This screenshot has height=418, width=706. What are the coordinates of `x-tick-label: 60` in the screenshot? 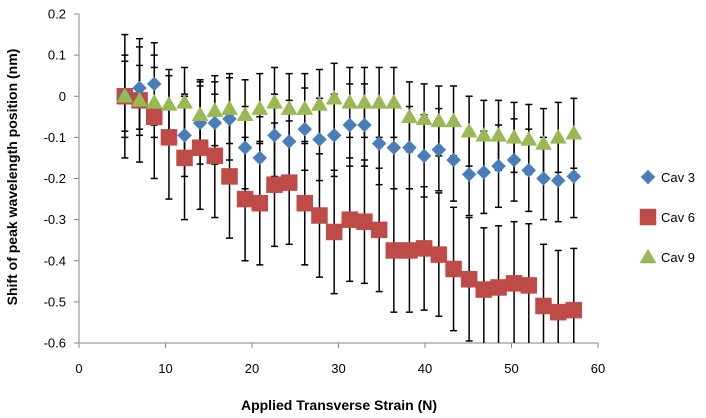 It's located at (598, 368).